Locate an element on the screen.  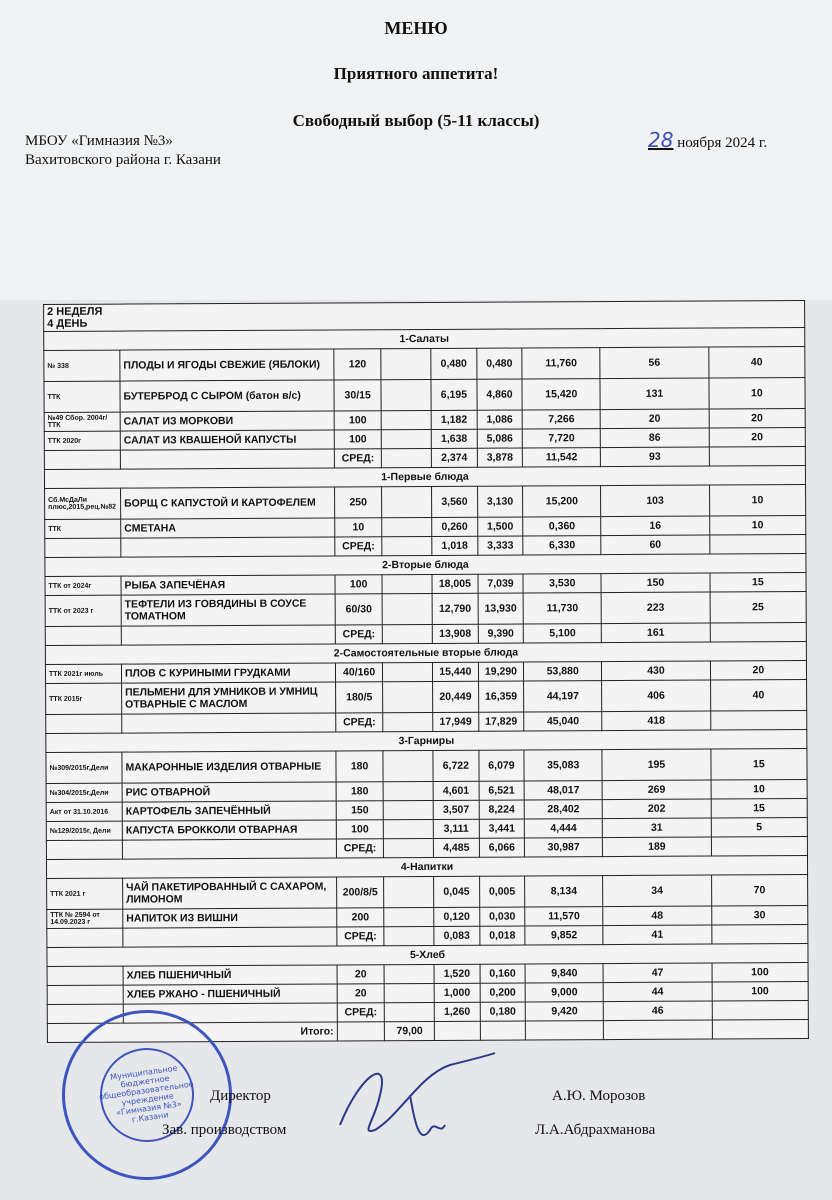
cell-k: 202 is located at coordinates (656, 809).